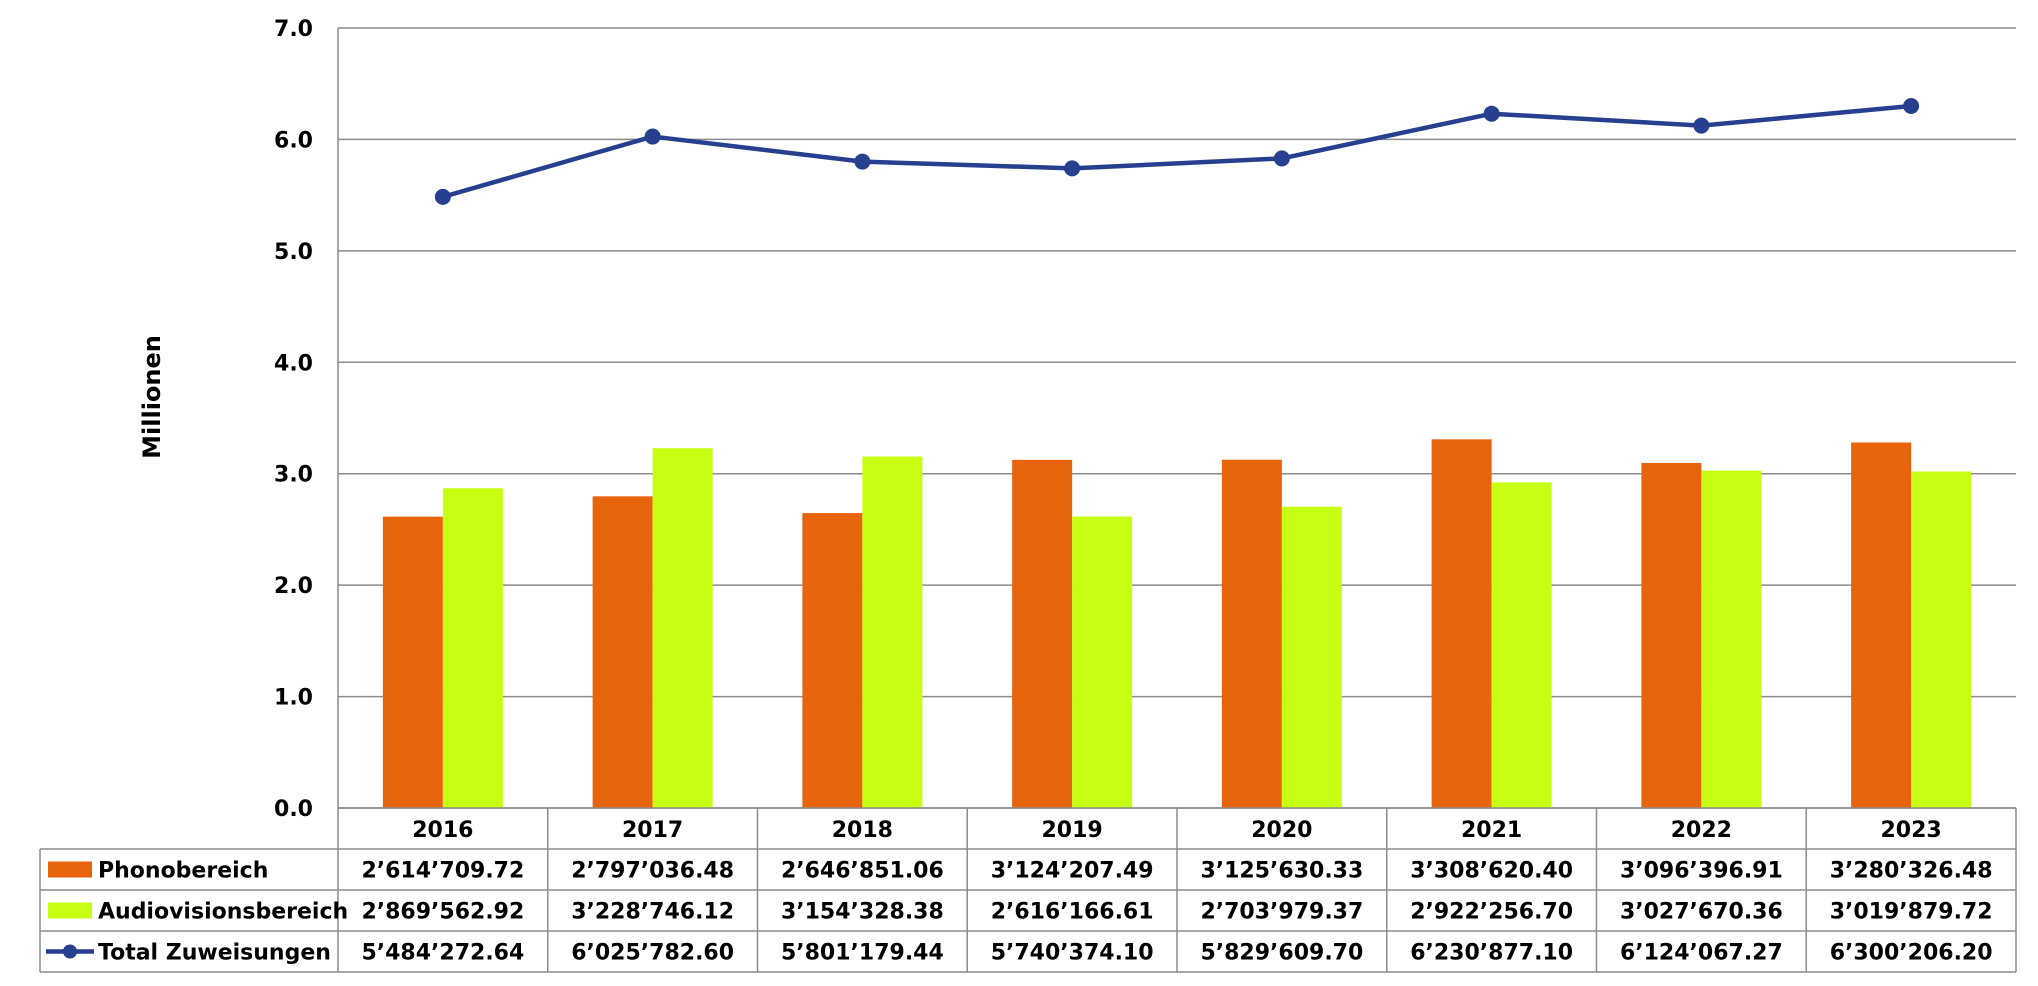  What do you see at coordinates (1701, 912) in the screenshot?
I see `table-cell-value: 3’027’670.36` at bounding box center [1701, 912].